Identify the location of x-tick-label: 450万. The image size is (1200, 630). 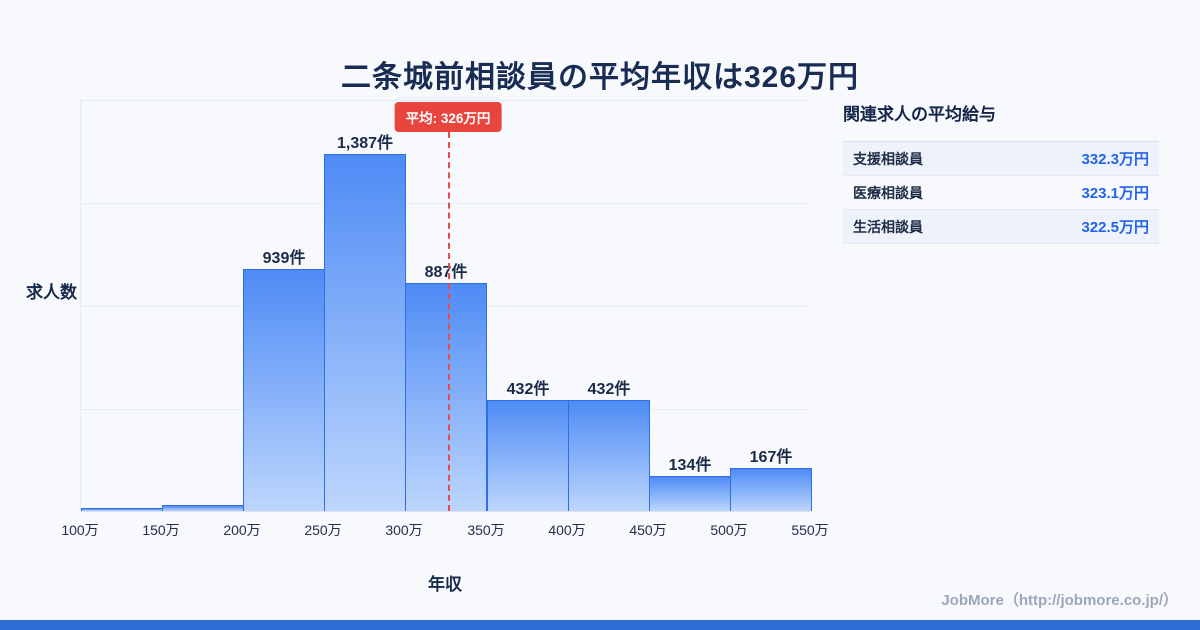
(648, 530).